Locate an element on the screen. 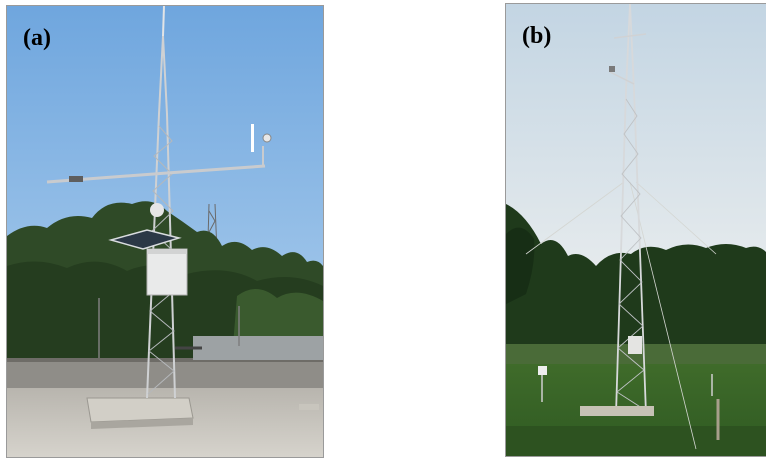  panel-label-a: (a) is located at coordinates (37, 38).